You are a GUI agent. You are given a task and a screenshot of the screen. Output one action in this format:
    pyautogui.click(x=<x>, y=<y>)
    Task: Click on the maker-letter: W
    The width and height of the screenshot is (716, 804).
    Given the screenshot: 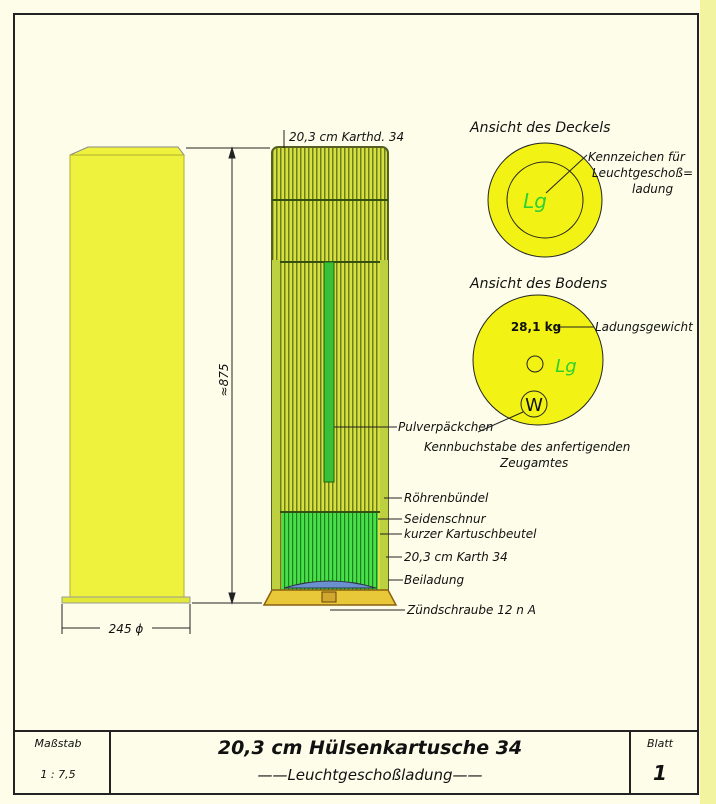 What is the action you would take?
    pyautogui.click(x=534, y=405)
    